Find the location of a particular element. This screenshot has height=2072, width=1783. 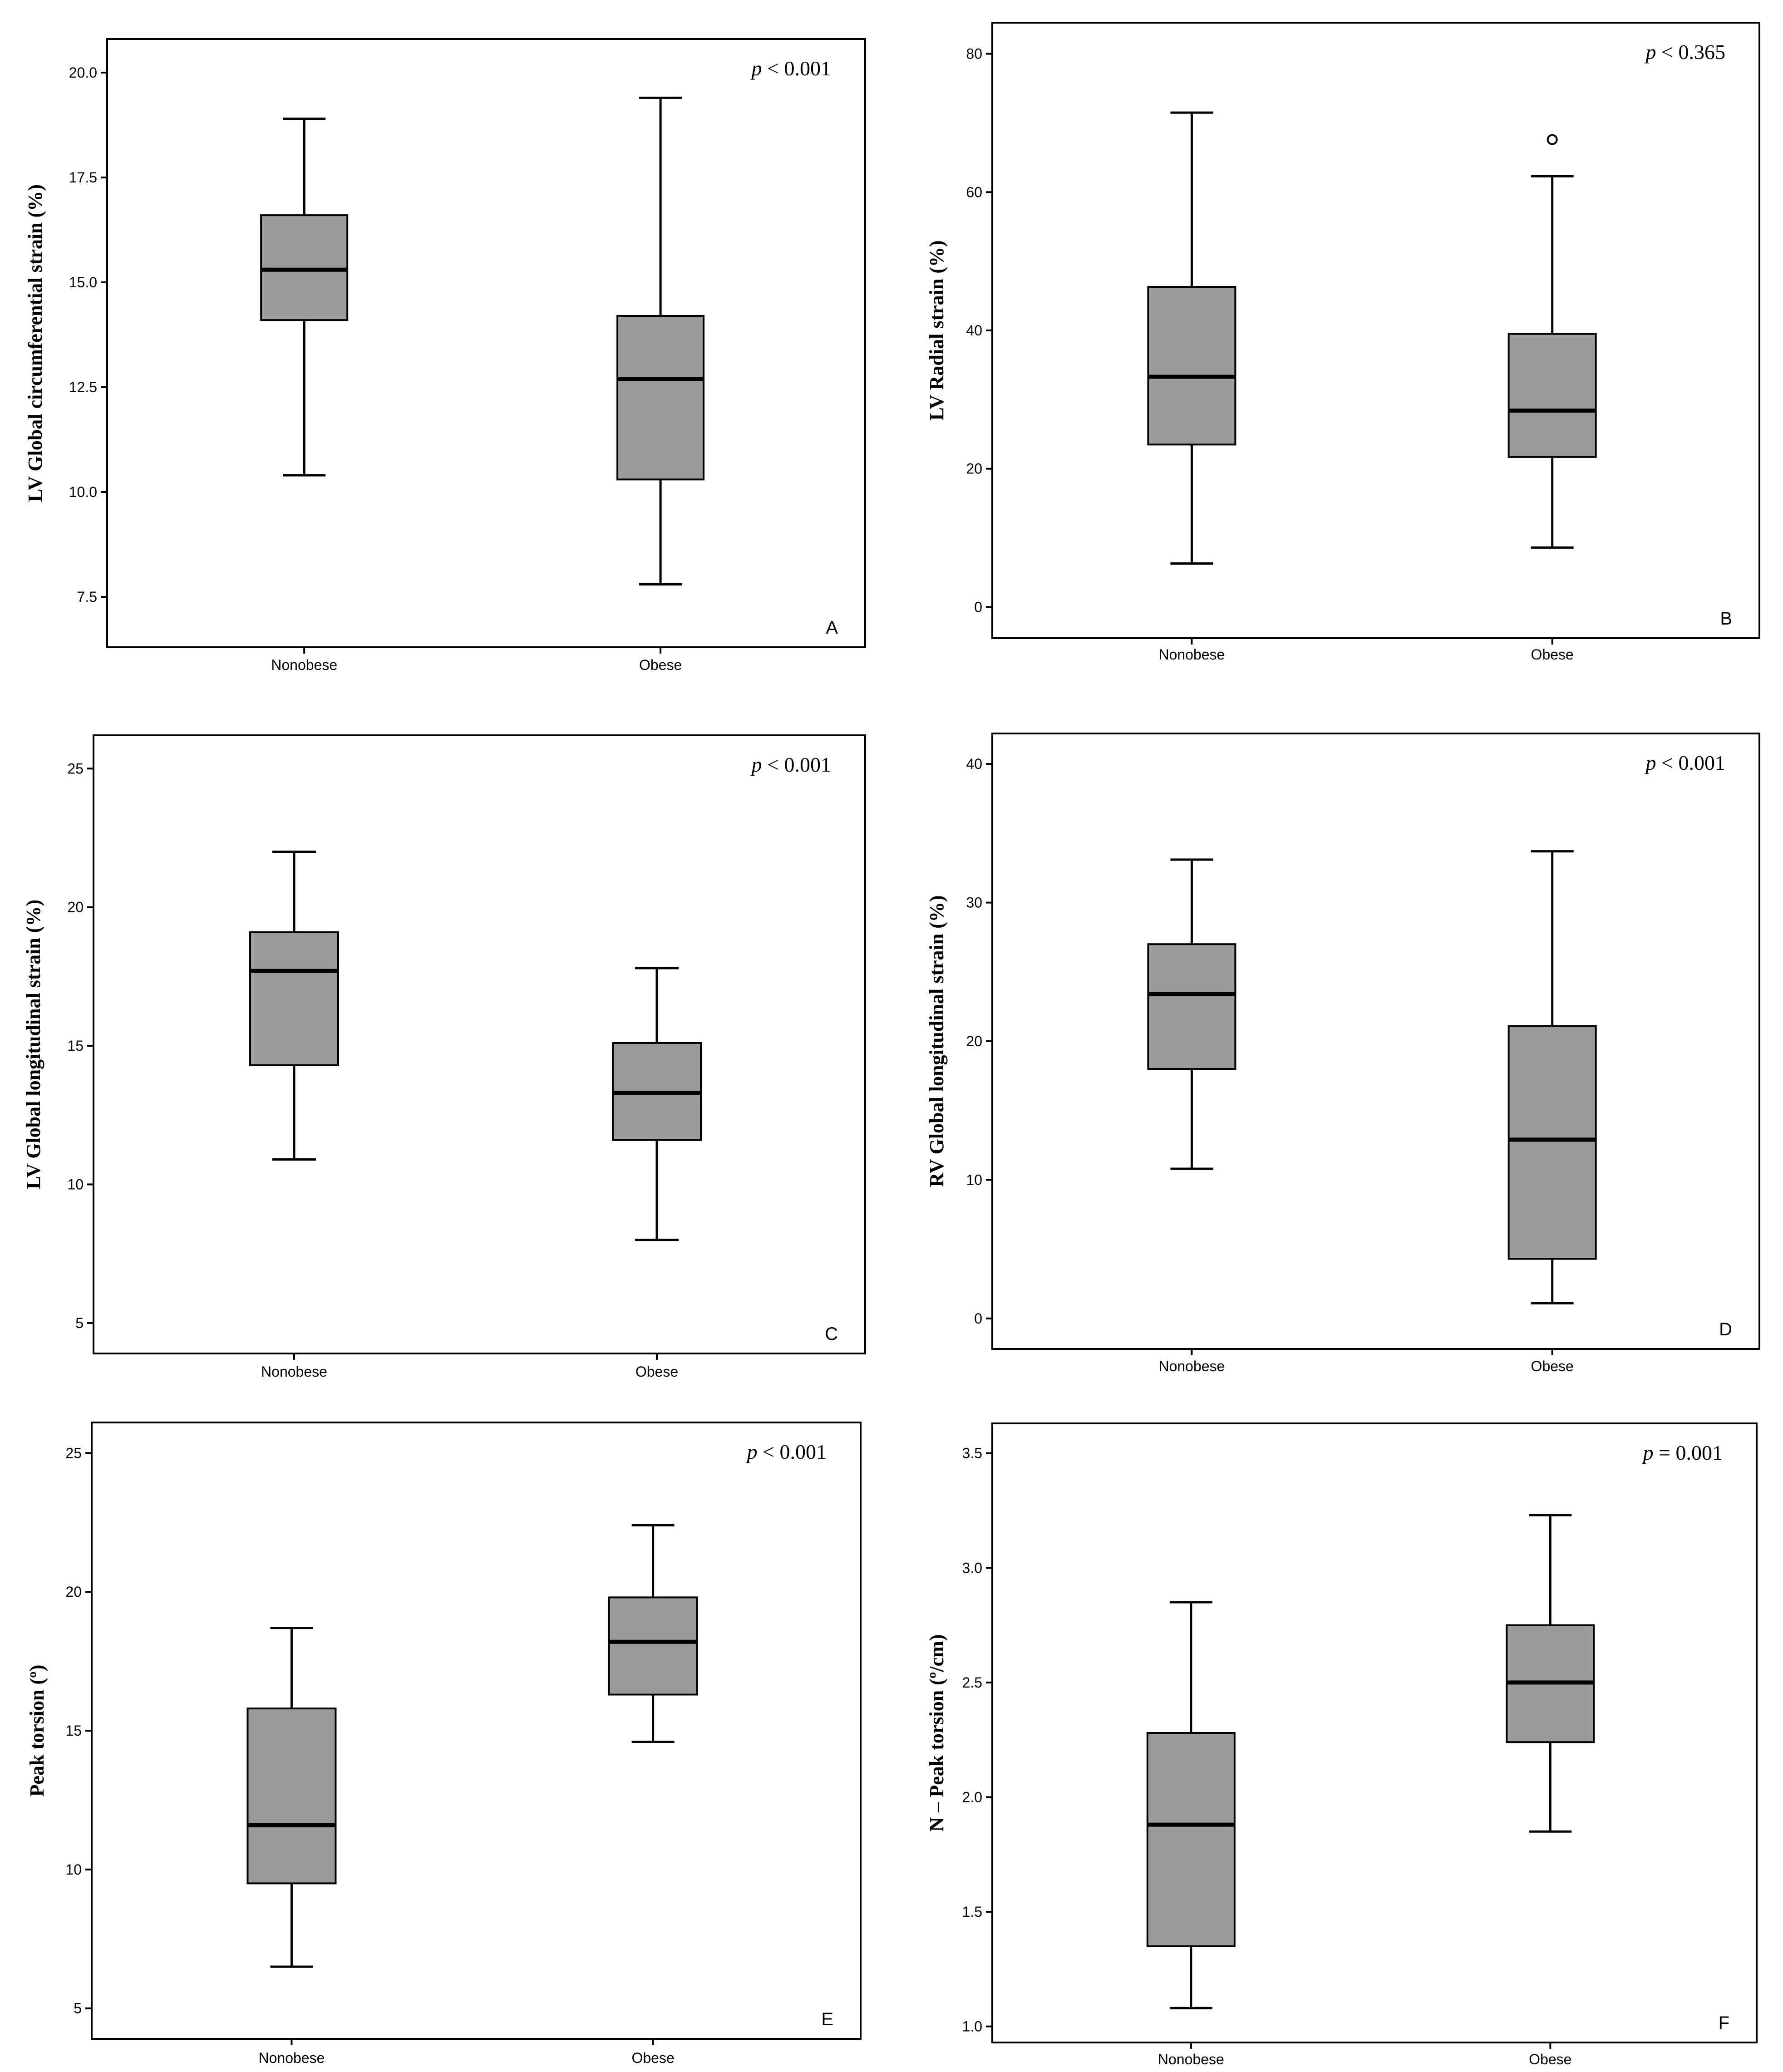

panel-letter: F is located at coordinates (1724, 2023).